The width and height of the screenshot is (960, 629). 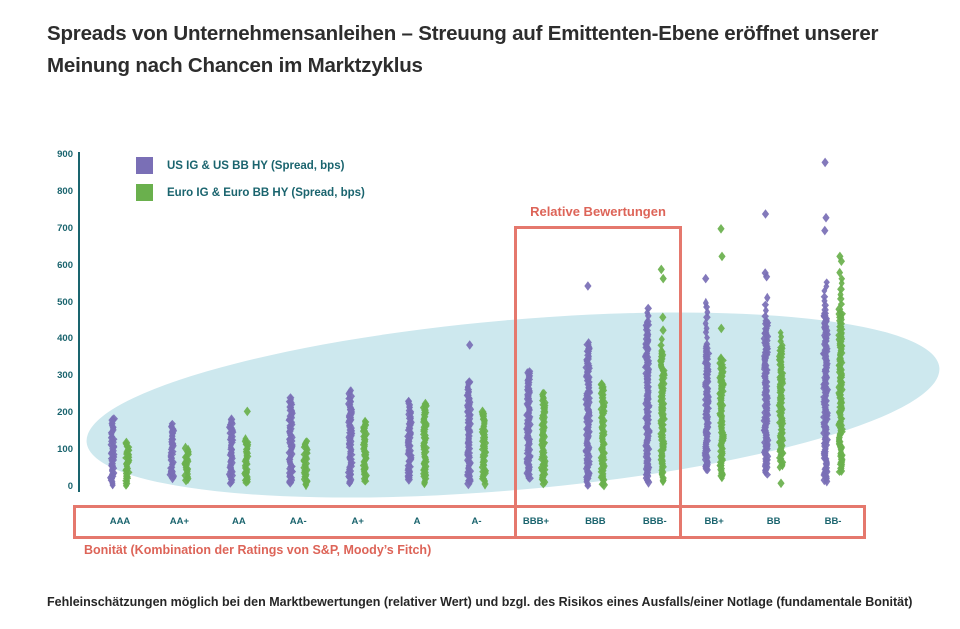 What do you see at coordinates (65, 376) in the screenshot?
I see `y-axis-tick-label: 300` at bounding box center [65, 376].